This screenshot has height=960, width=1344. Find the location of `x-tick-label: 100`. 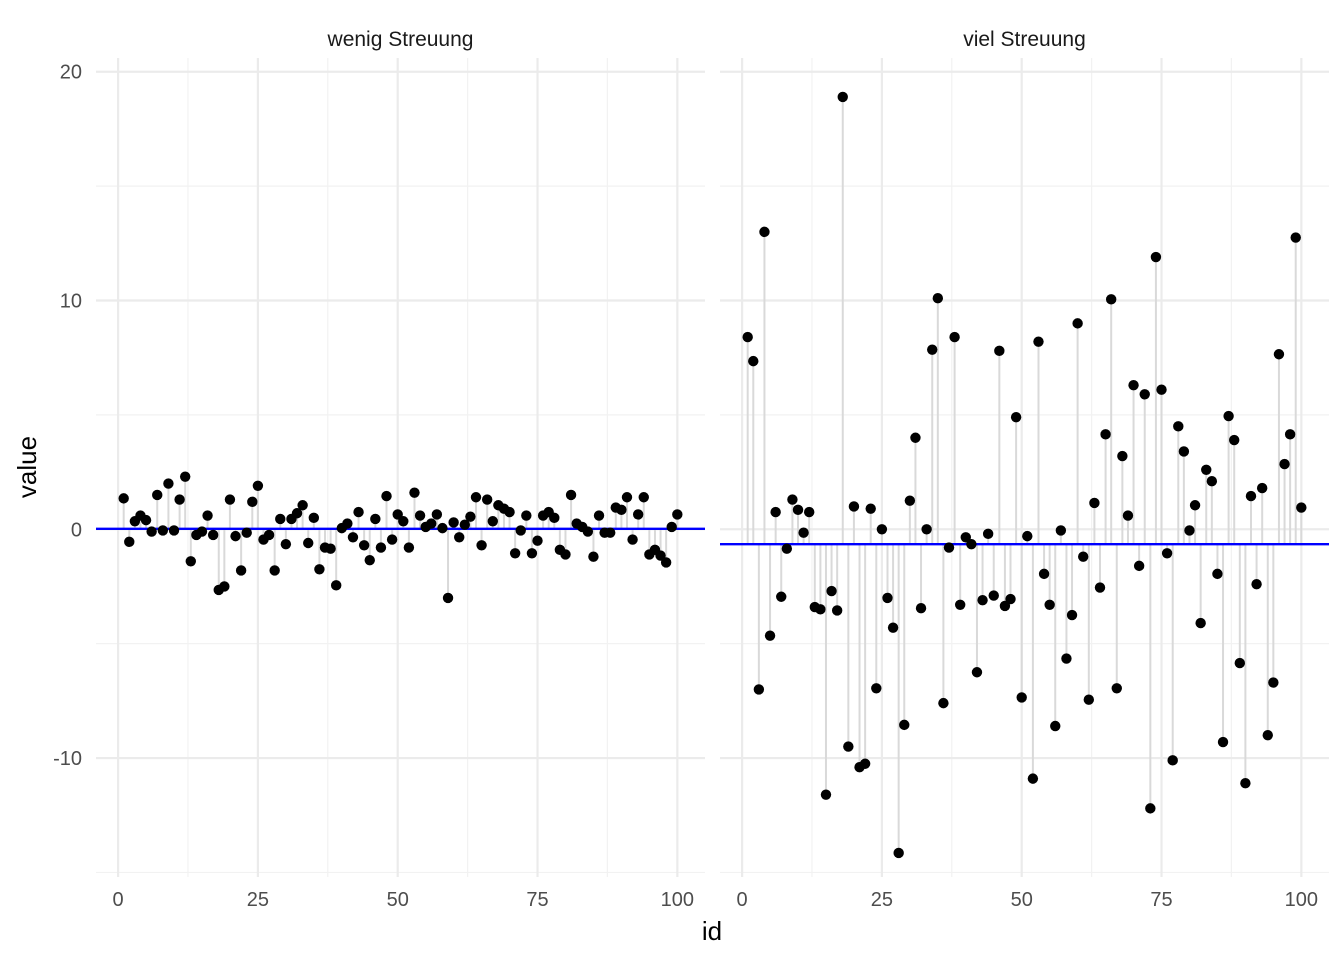

x-tick-label: 100 is located at coordinates (677, 900).